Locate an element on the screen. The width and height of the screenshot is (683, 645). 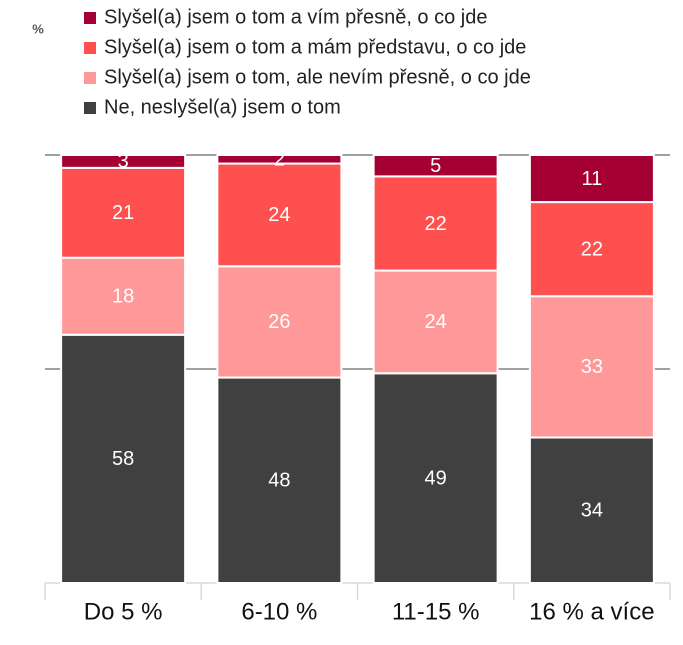
data-label: 26 is located at coordinates (279, 322).